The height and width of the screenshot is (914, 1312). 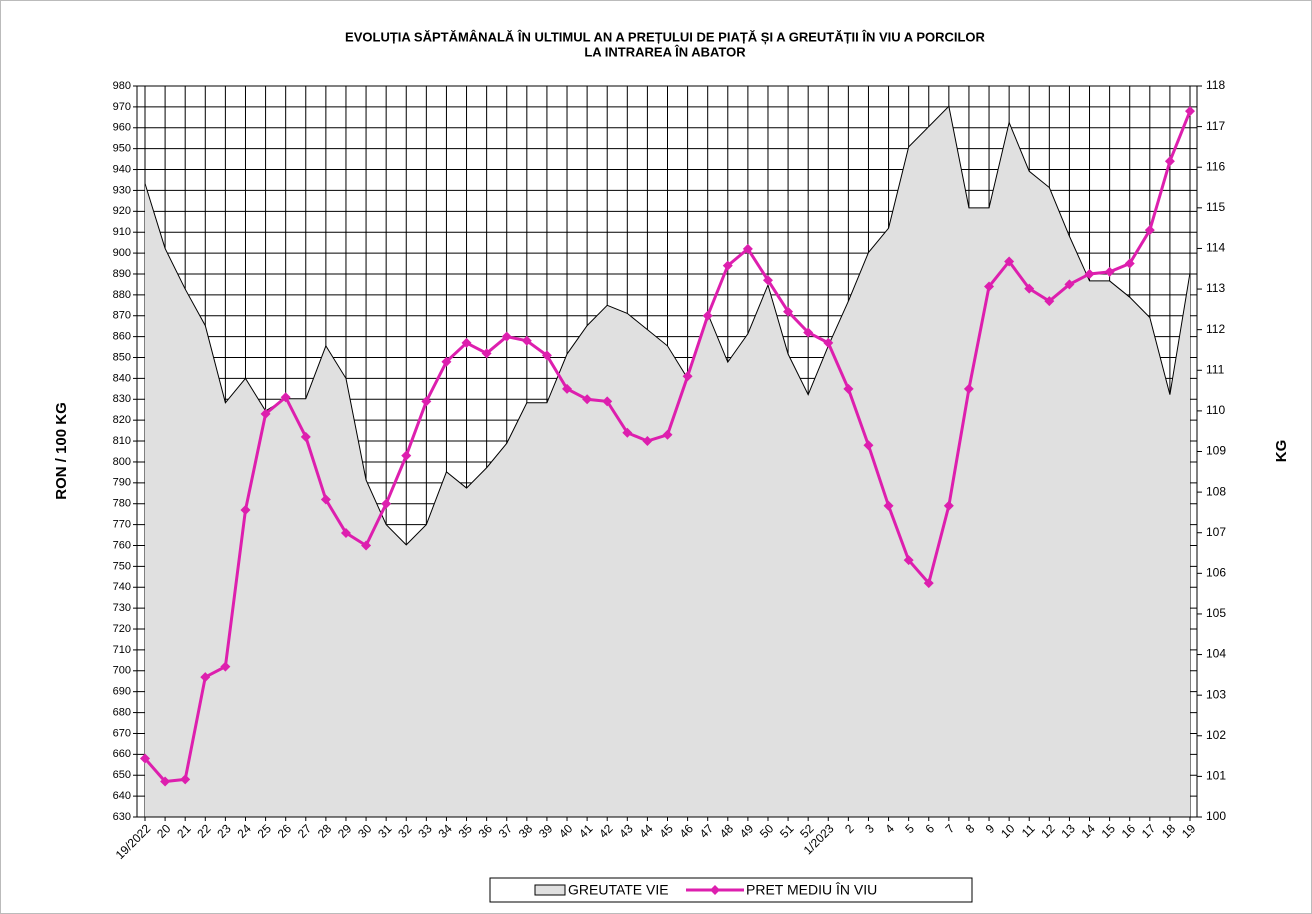 What do you see at coordinates (1281, 451) in the screenshot?
I see `y2-axis-label: KG` at bounding box center [1281, 451].